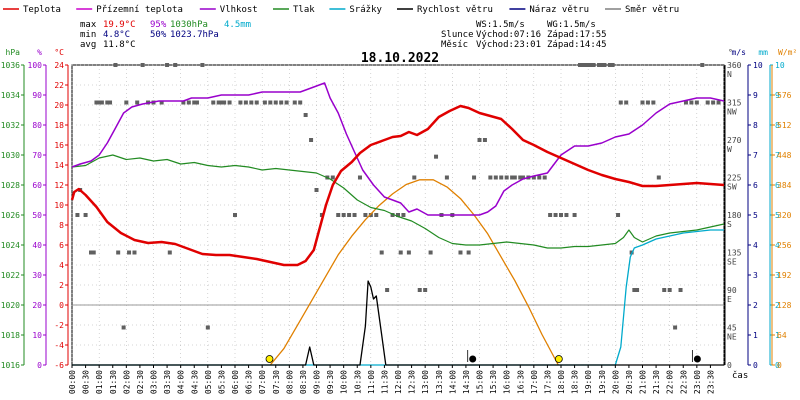  Describe the element at coordinates (37, 185) in the screenshot. I see `axis-tick-label: 60` at that location.